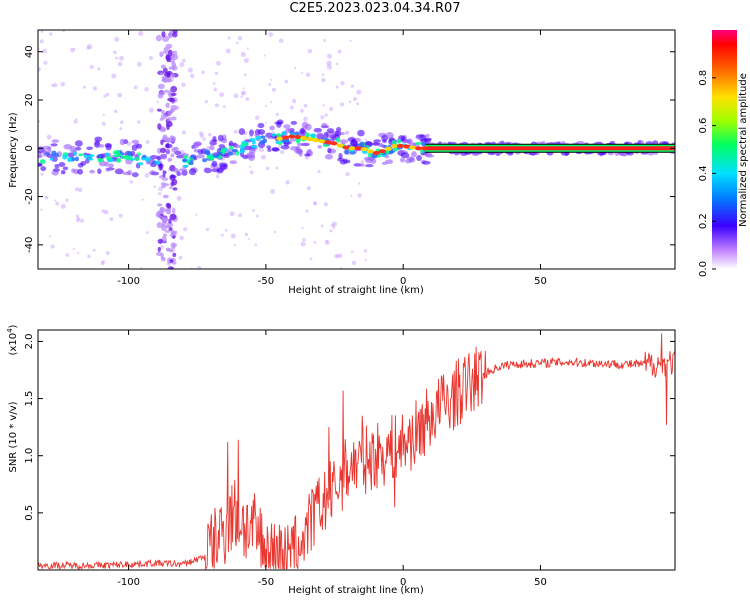 Image resolution: width=750 pixels, height=600 pixels. What do you see at coordinates (266, 281) in the screenshot?
I see `spectrogram-x-tick-label: -50` at bounding box center [266, 281].